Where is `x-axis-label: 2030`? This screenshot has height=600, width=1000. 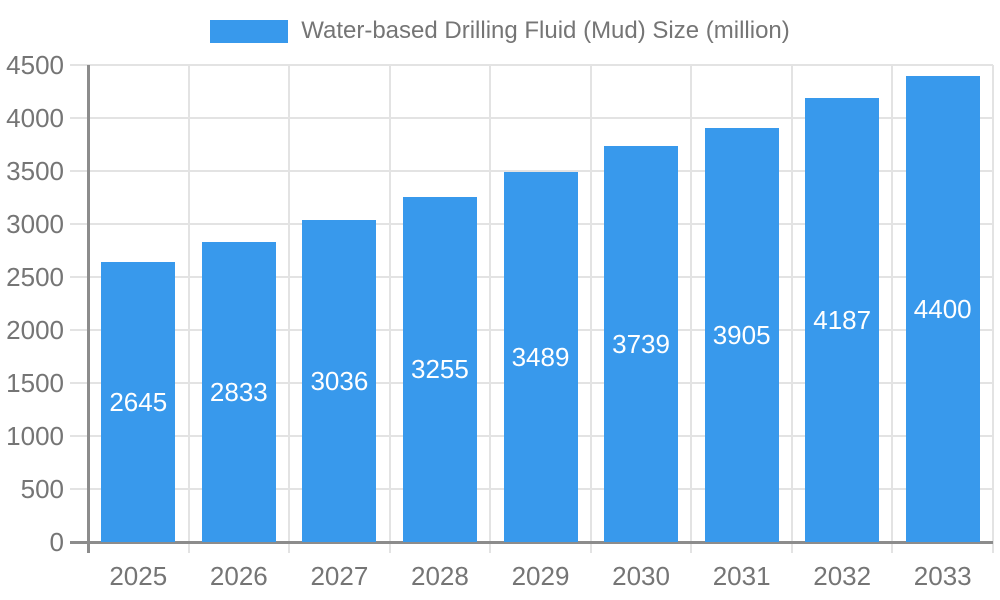
x-axis-label: 2030 is located at coordinates (641, 576).